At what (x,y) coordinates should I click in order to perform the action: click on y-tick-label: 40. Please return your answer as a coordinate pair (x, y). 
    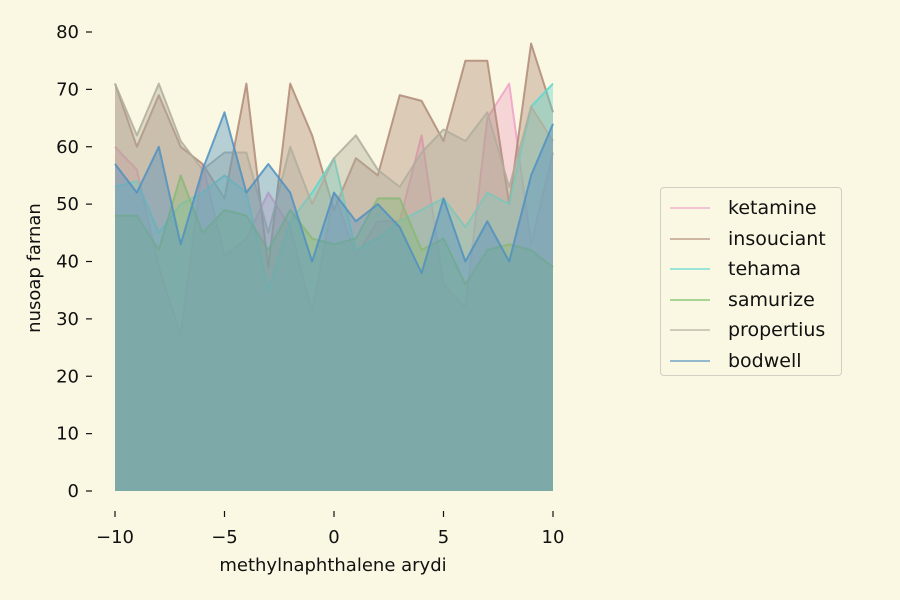
    Looking at the image, I should click on (67, 262).